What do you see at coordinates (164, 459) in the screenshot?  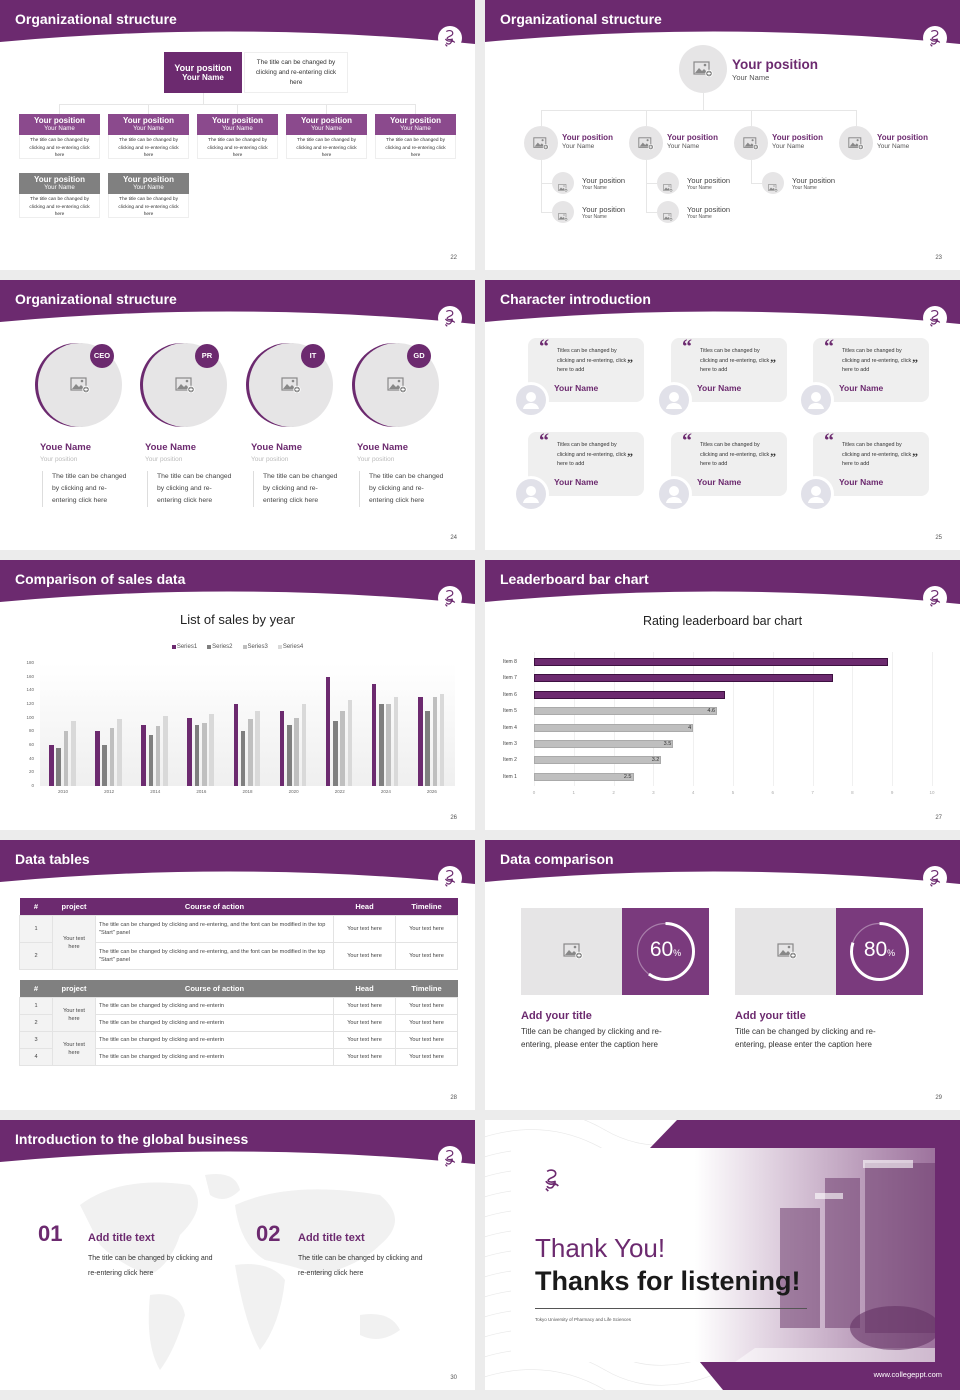 I see `member-position: Your position` at bounding box center [164, 459].